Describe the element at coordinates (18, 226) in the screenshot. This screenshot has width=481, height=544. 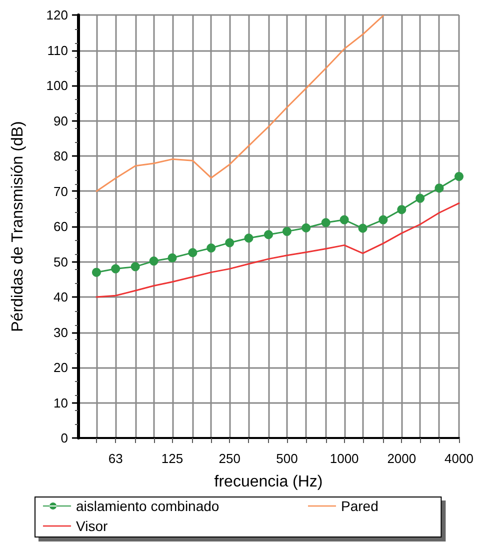
I see `y-axis-title: Pérdidas de Transmisión (dB)` at that location.